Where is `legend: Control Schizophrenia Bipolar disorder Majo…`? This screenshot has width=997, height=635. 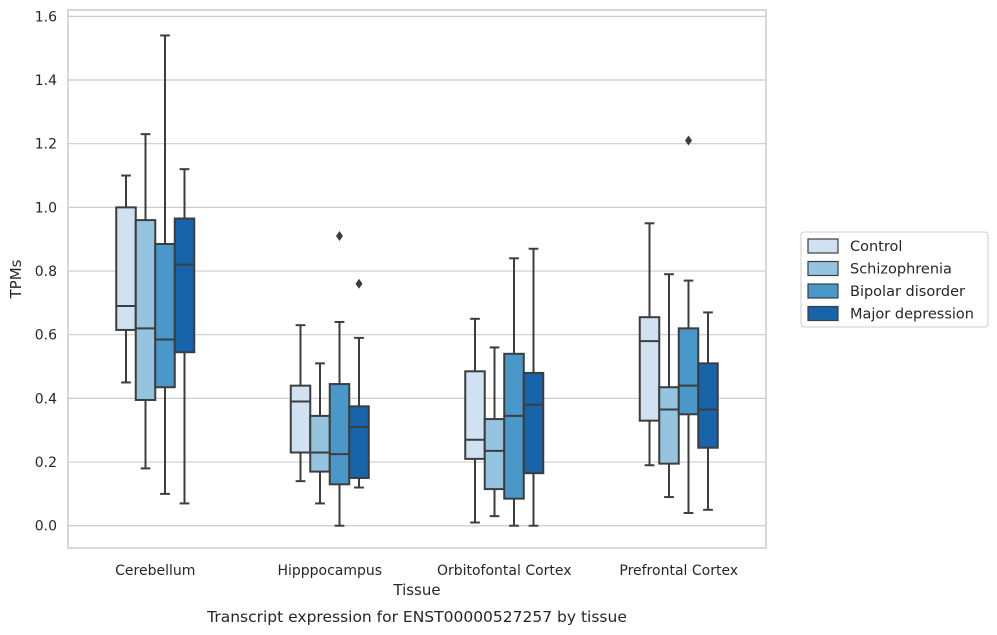
legend: Control Schizophrenia Bipolar disorder Majo… is located at coordinates (894, 279).